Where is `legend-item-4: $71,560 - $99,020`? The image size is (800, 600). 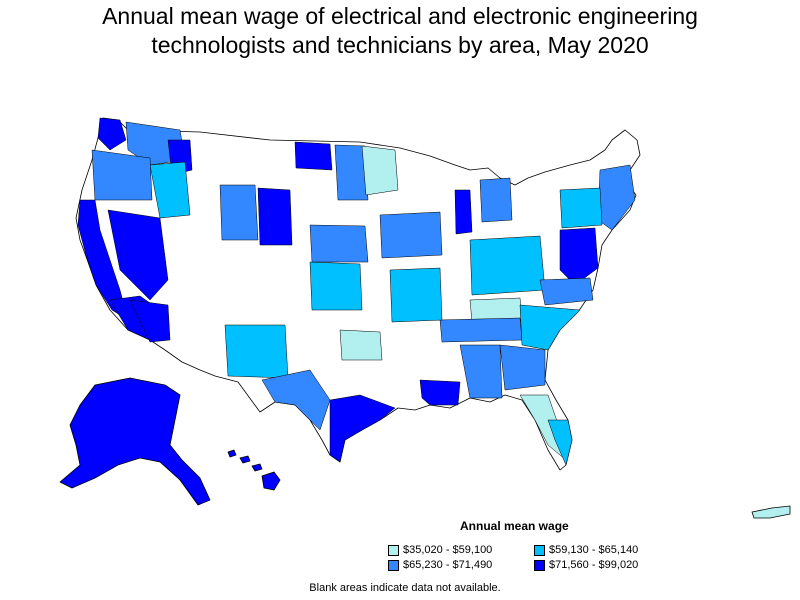 legend-item-4: $71,560 - $99,020 is located at coordinates (586, 565).